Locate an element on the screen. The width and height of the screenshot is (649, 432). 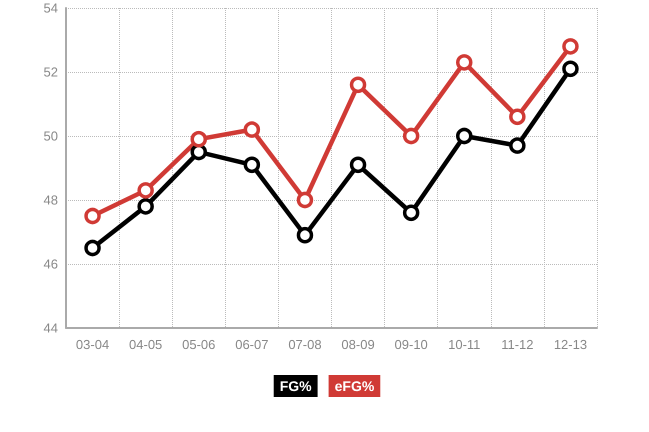
x-tick-label: 07-08 is located at coordinates (305, 344).